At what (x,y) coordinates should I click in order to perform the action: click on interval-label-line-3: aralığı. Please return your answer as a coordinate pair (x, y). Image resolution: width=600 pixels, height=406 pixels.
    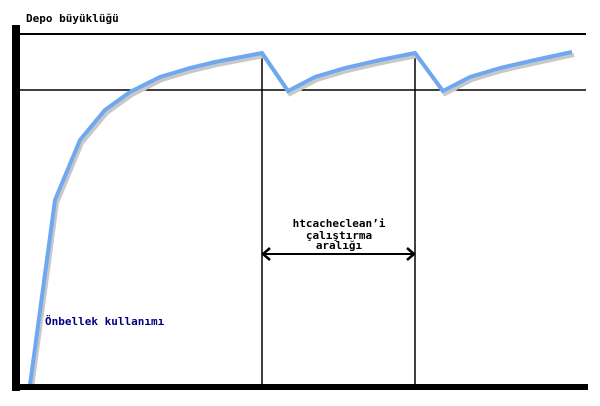
    Looking at the image, I should click on (339, 245).